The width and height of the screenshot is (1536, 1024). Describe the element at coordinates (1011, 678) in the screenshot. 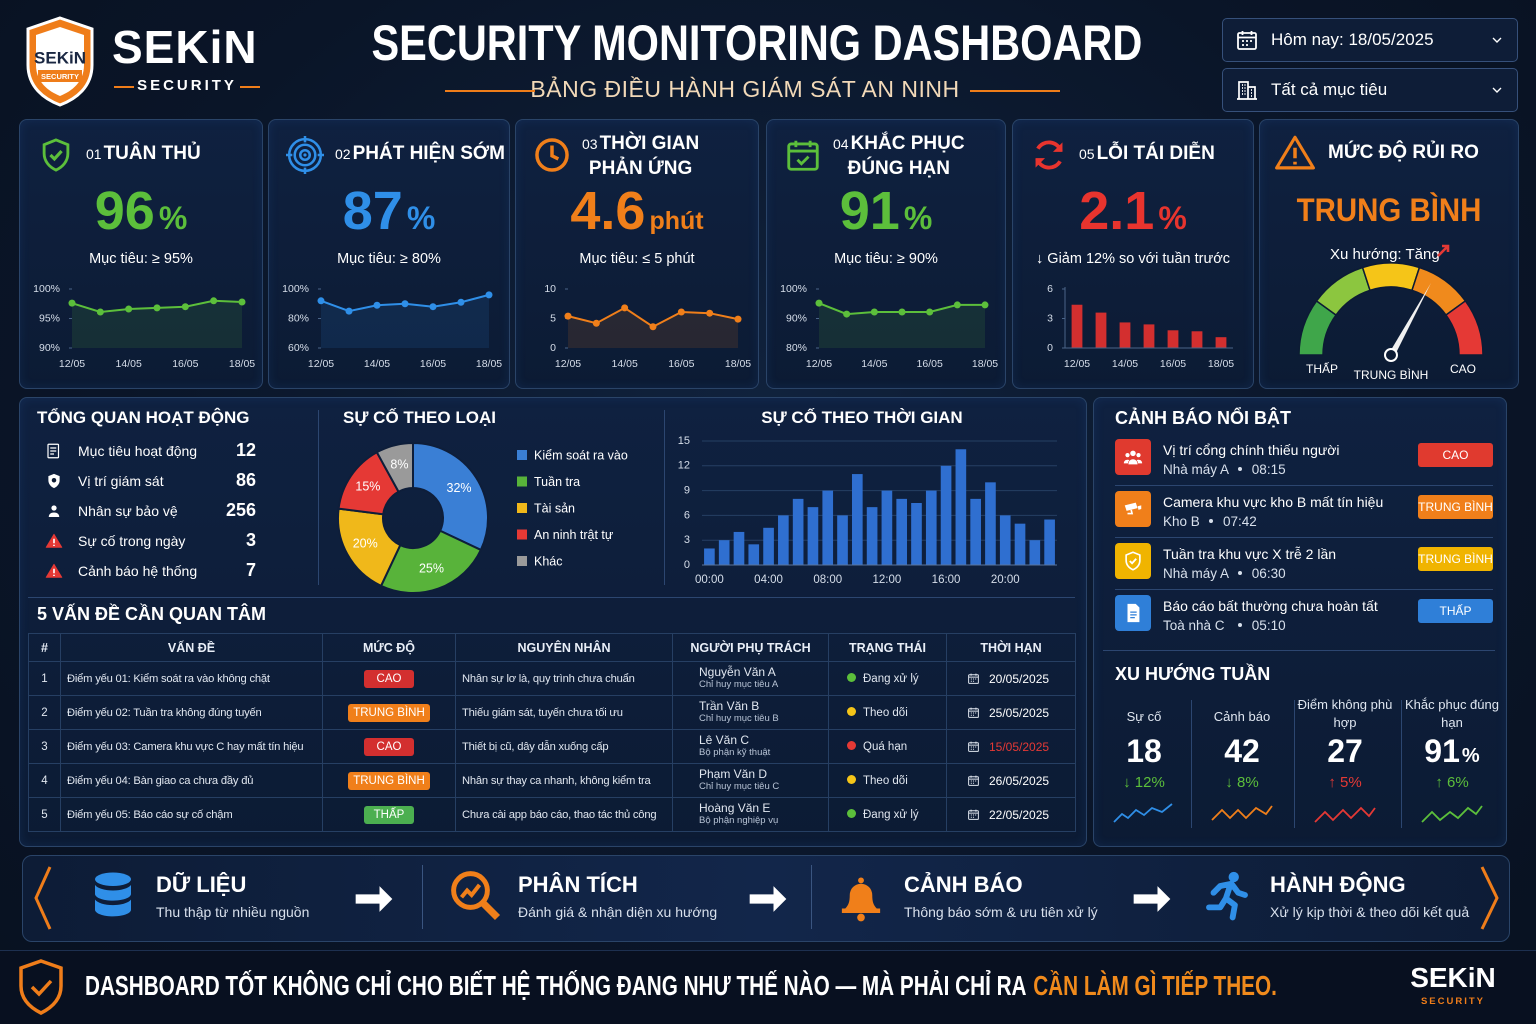

I see `deadline-cell: 20/05/2025` at that location.